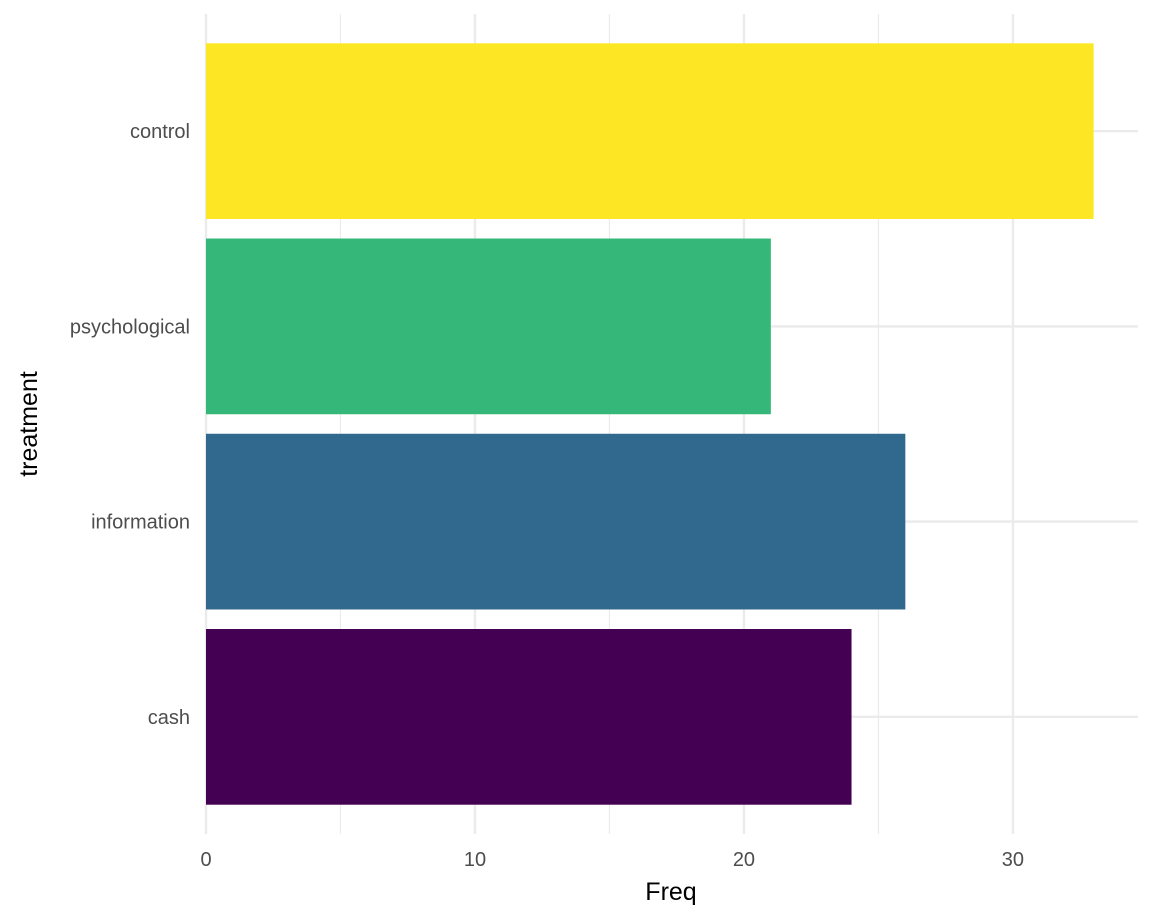  What do you see at coordinates (130, 425) in the screenshot?
I see `y-axis-tick-labels: cash information psychological control` at bounding box center [130, 425].